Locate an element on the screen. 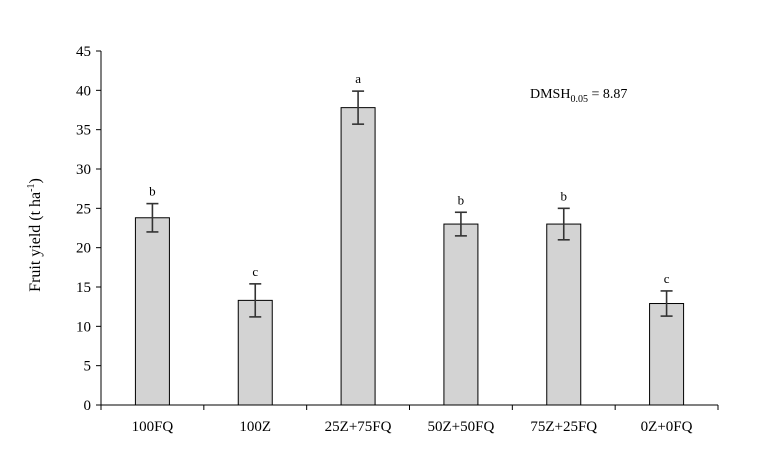  significance-letter: a is located at coordinates (358, 78).